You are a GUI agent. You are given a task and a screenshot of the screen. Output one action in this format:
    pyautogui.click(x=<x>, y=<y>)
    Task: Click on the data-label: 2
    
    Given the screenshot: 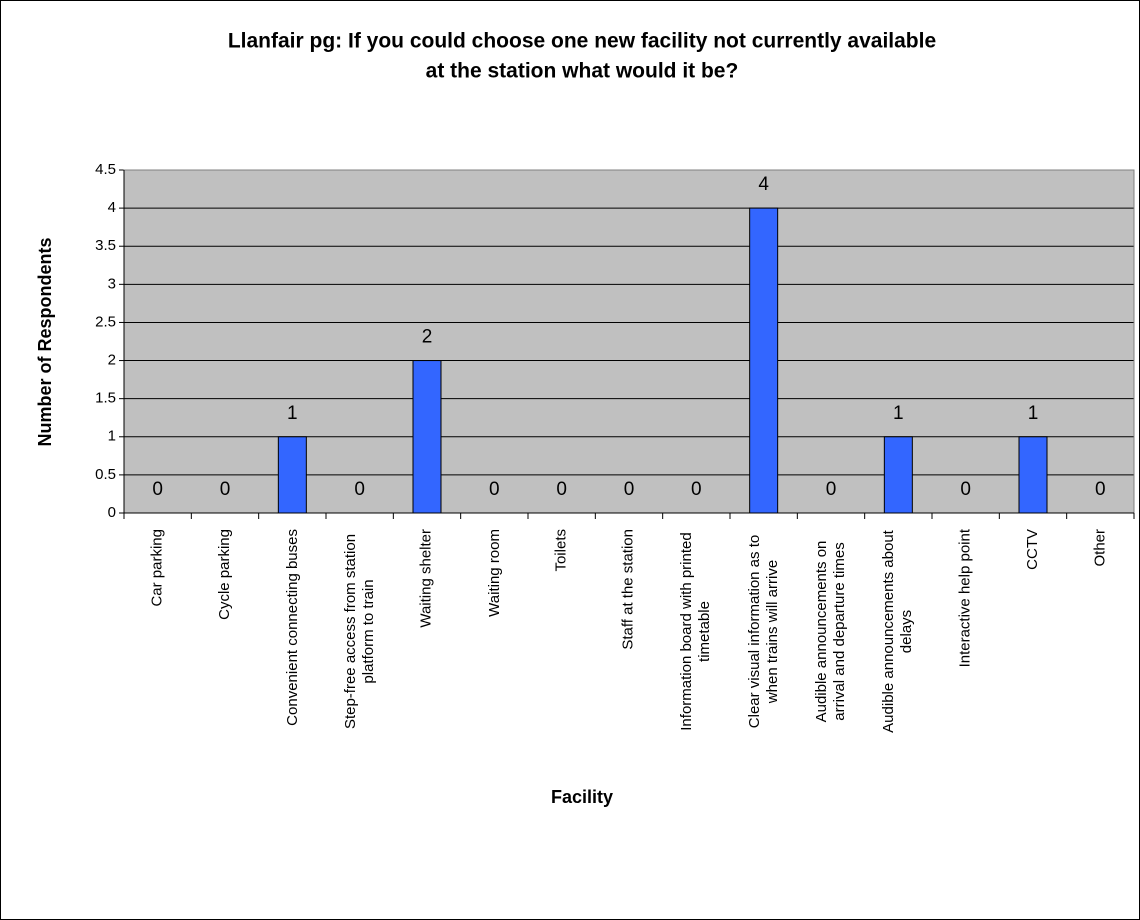 What is the action you would take?
    pyautogui.click(x=427, y=337)
    